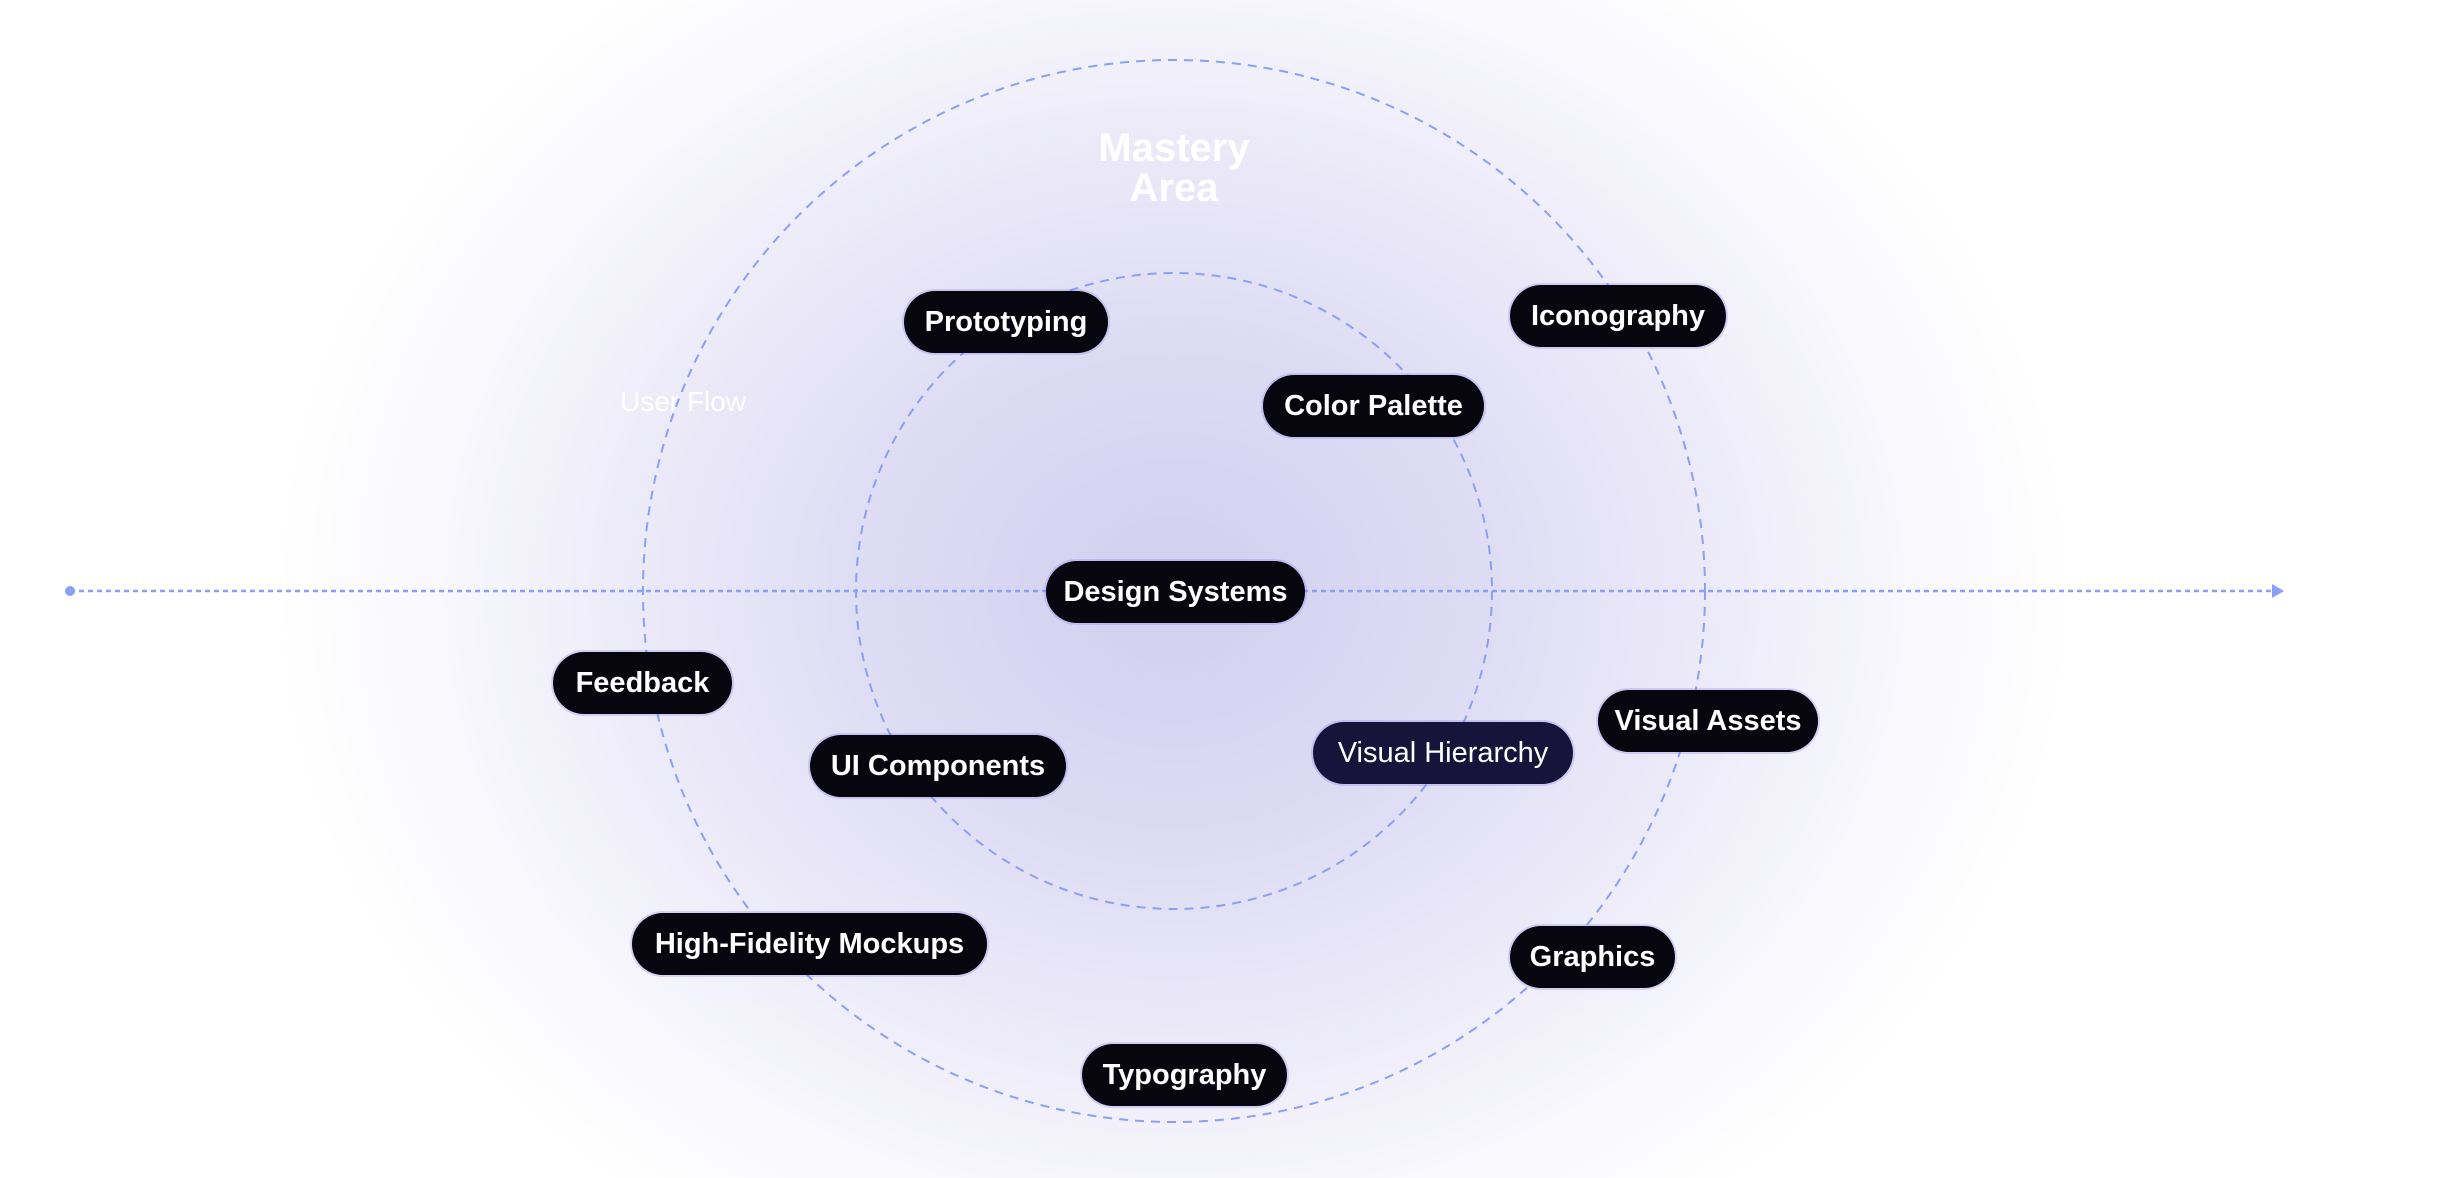 The width and height of the screenshot is (2439, 1178). I want to click on node-ui-components: UI Components, so click(938, 766).